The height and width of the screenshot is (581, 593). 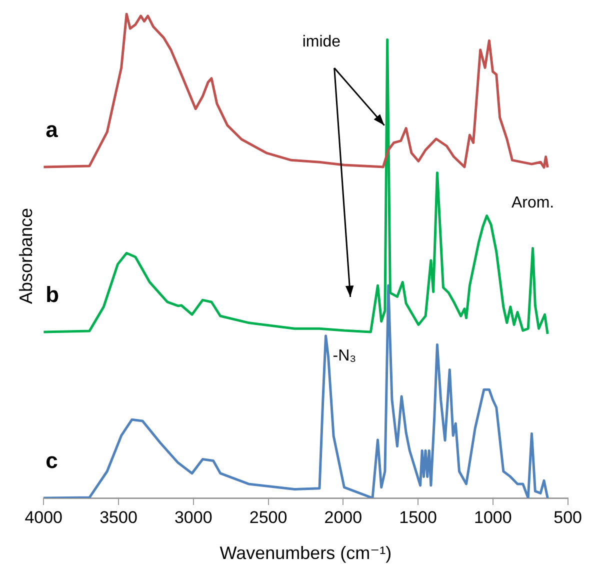 I want to click on annotation: -N₃, so click(x=344, y=355).